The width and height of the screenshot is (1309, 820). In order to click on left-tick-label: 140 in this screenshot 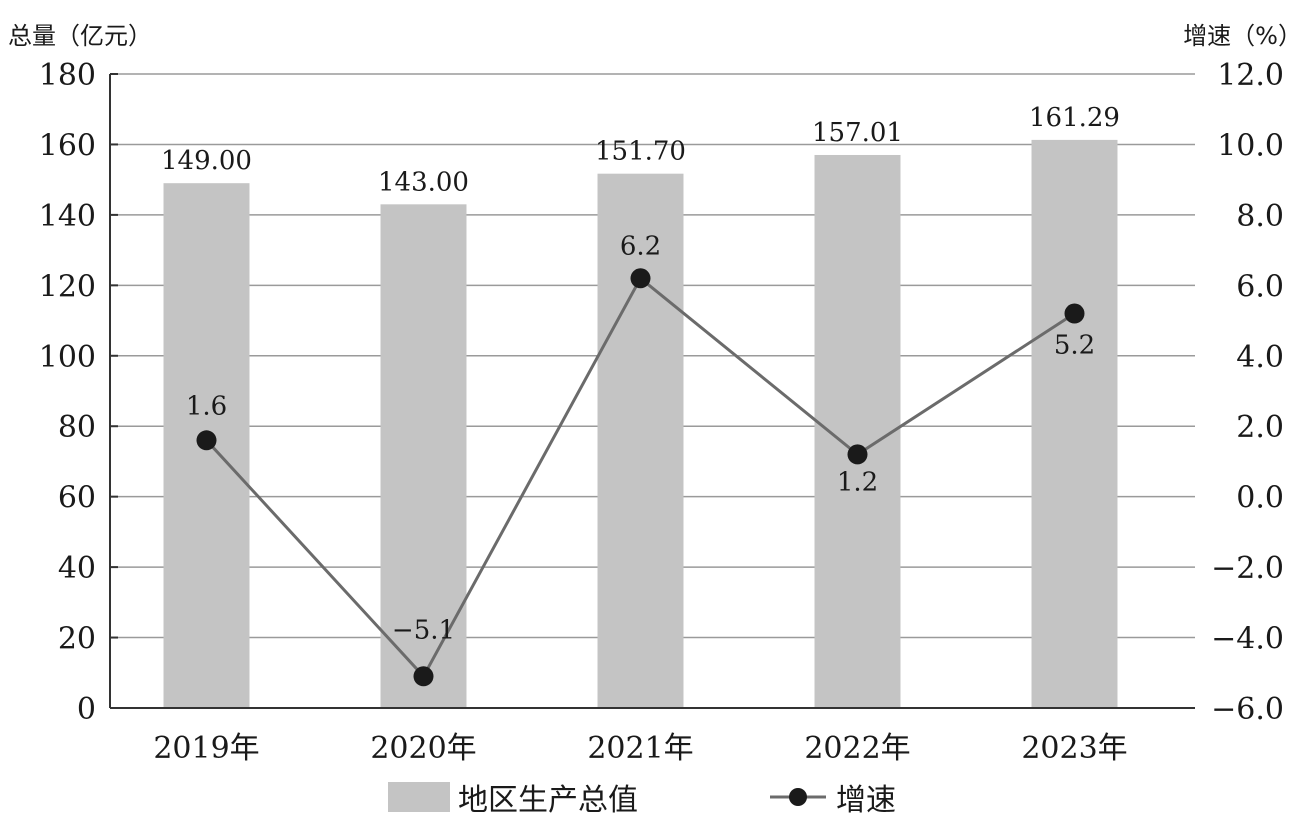, I will do `click(67, 216)`.